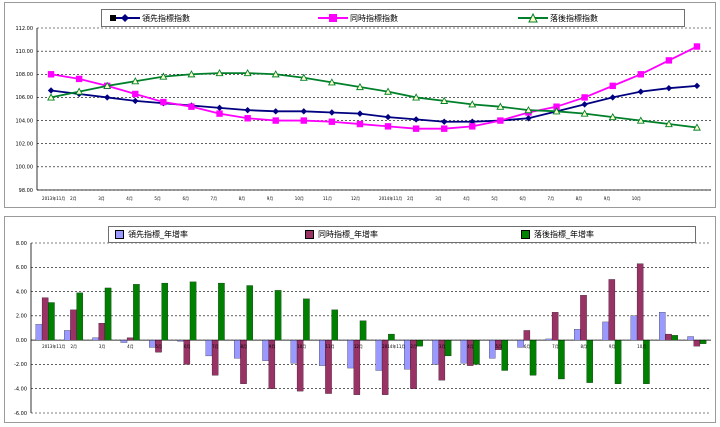 The height and width of the screenshot is (427, 720). What do you see at coordinates (270, 198) in the screenshot?
I see `line-chart-x-tick-label: 9月` at bounding box center [270, 198].